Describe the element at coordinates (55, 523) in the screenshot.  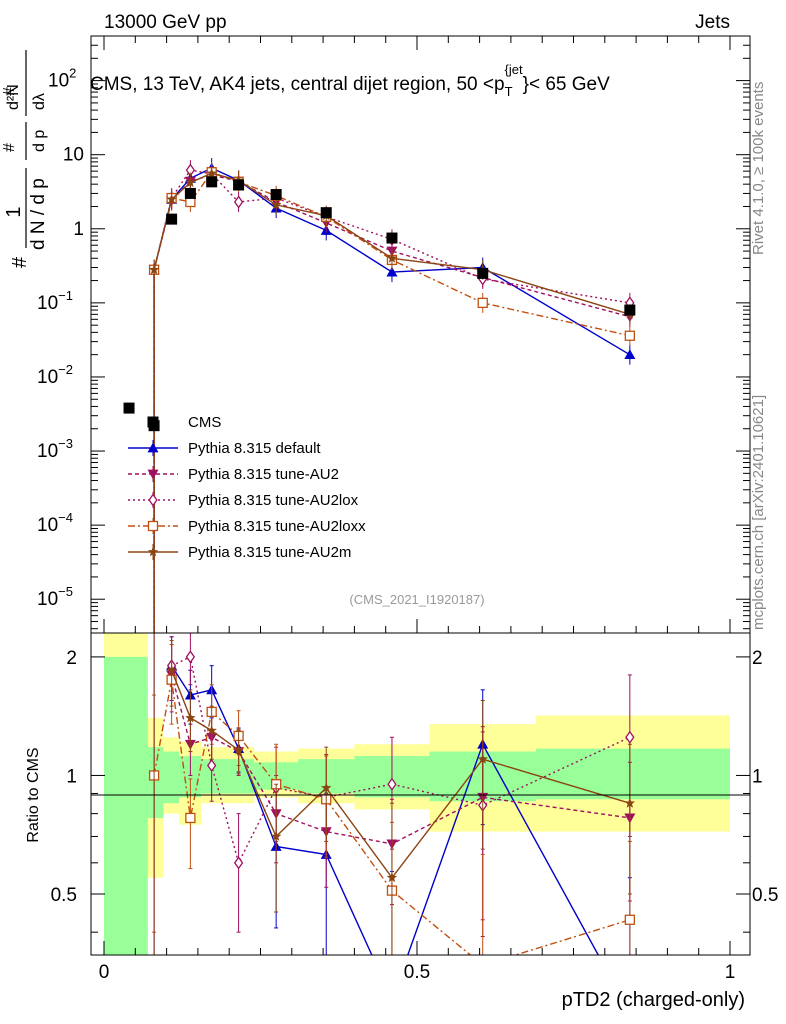
I see `y-tick-label: 10⁻⁴` at that location.